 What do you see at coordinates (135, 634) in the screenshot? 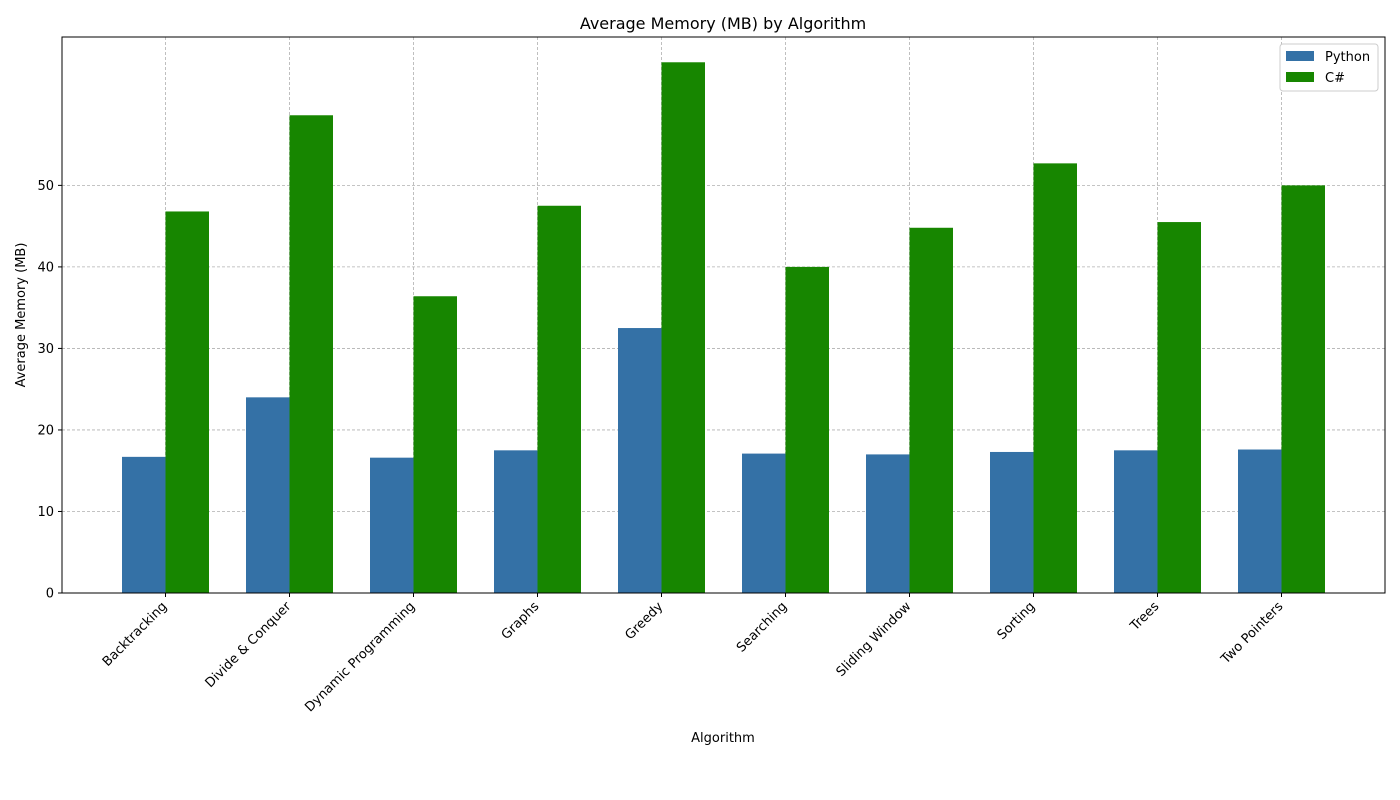
I see `x-tick-label: Backtracking` at bounding box center [135, 634].